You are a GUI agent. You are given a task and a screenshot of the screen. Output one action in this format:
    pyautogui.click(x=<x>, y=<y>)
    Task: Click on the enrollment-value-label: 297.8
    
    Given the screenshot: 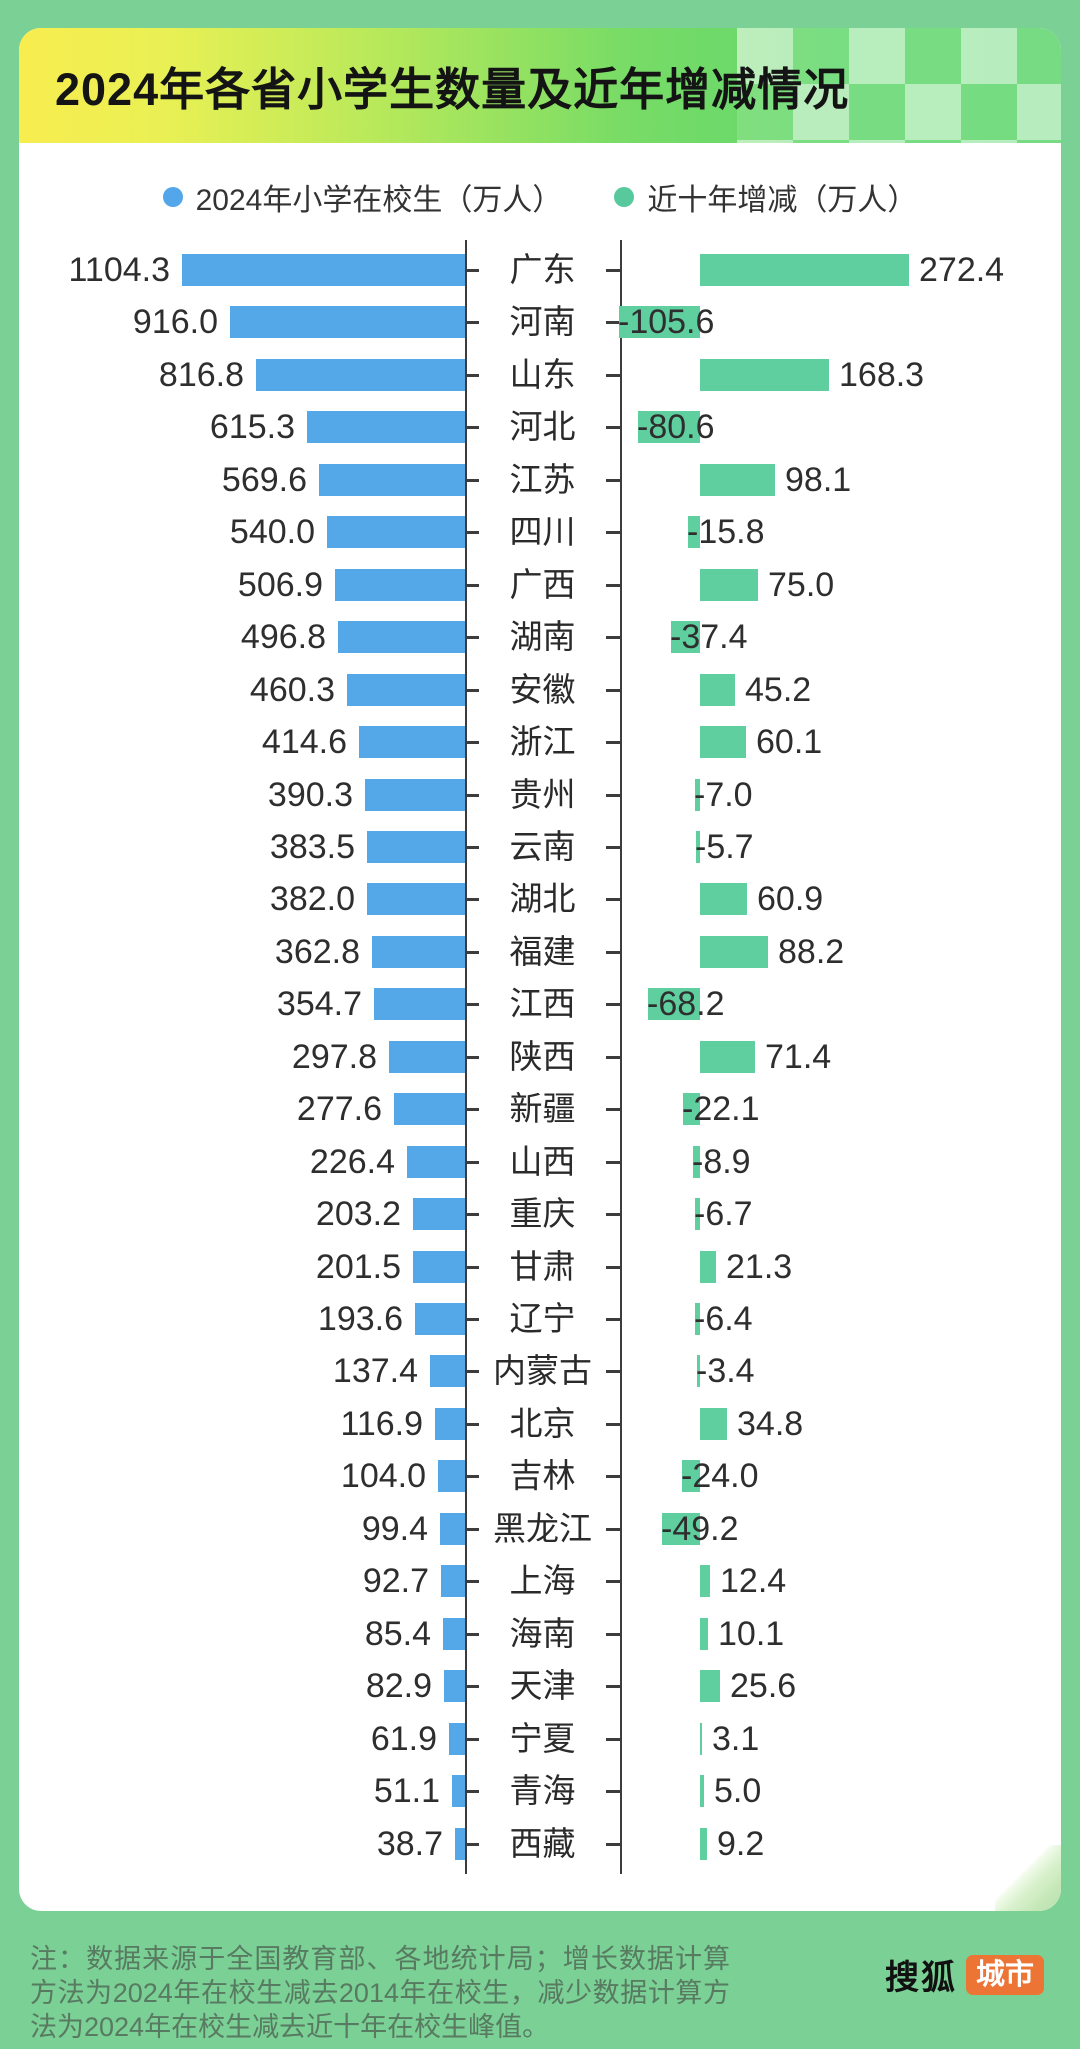 What is the action you would take?
    pyautogui.click(x=334, y=1056)
    